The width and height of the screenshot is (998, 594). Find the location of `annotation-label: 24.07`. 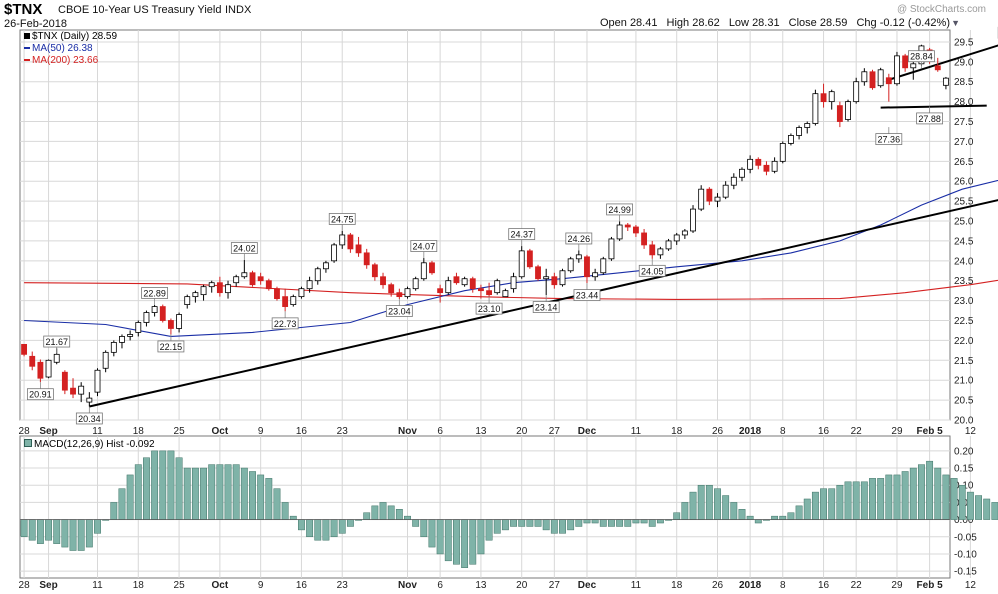

annotation-label: 24.07 is located at coordinates (424, 247).